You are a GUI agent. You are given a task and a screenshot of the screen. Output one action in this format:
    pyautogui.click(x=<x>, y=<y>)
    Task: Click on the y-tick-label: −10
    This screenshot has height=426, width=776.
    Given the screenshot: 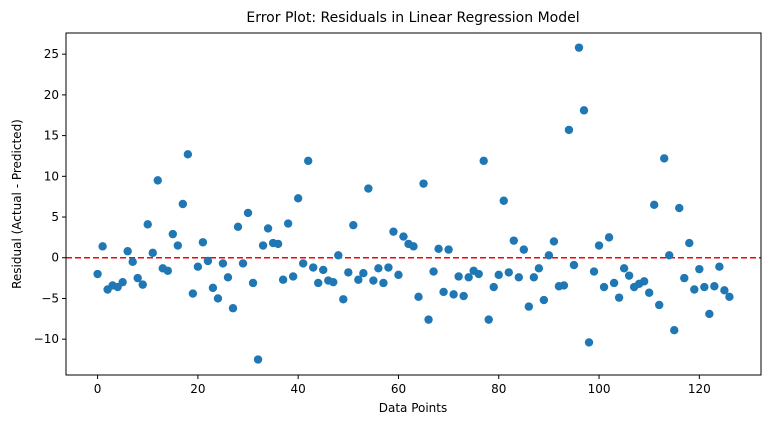 What is the action you would take?
    pyautogui.click(x=46, y=339)
    